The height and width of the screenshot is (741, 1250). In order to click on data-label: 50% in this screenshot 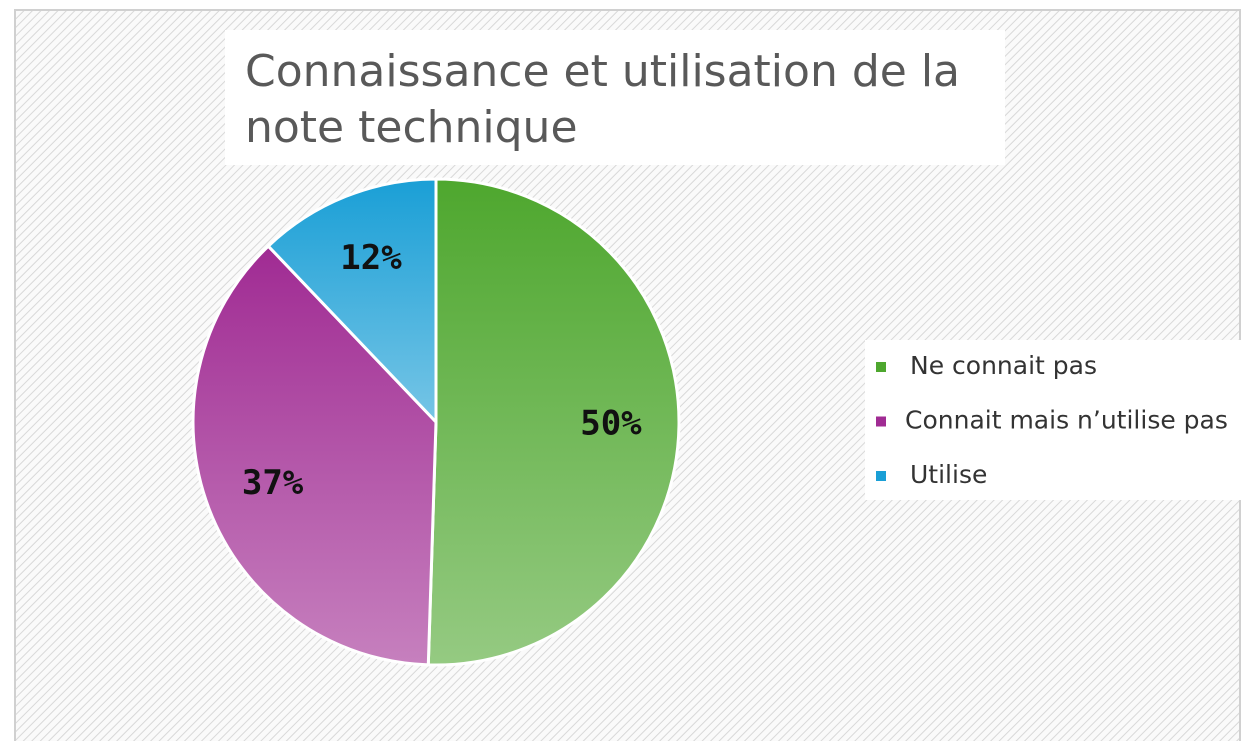, I will do `click(611, 423)`.